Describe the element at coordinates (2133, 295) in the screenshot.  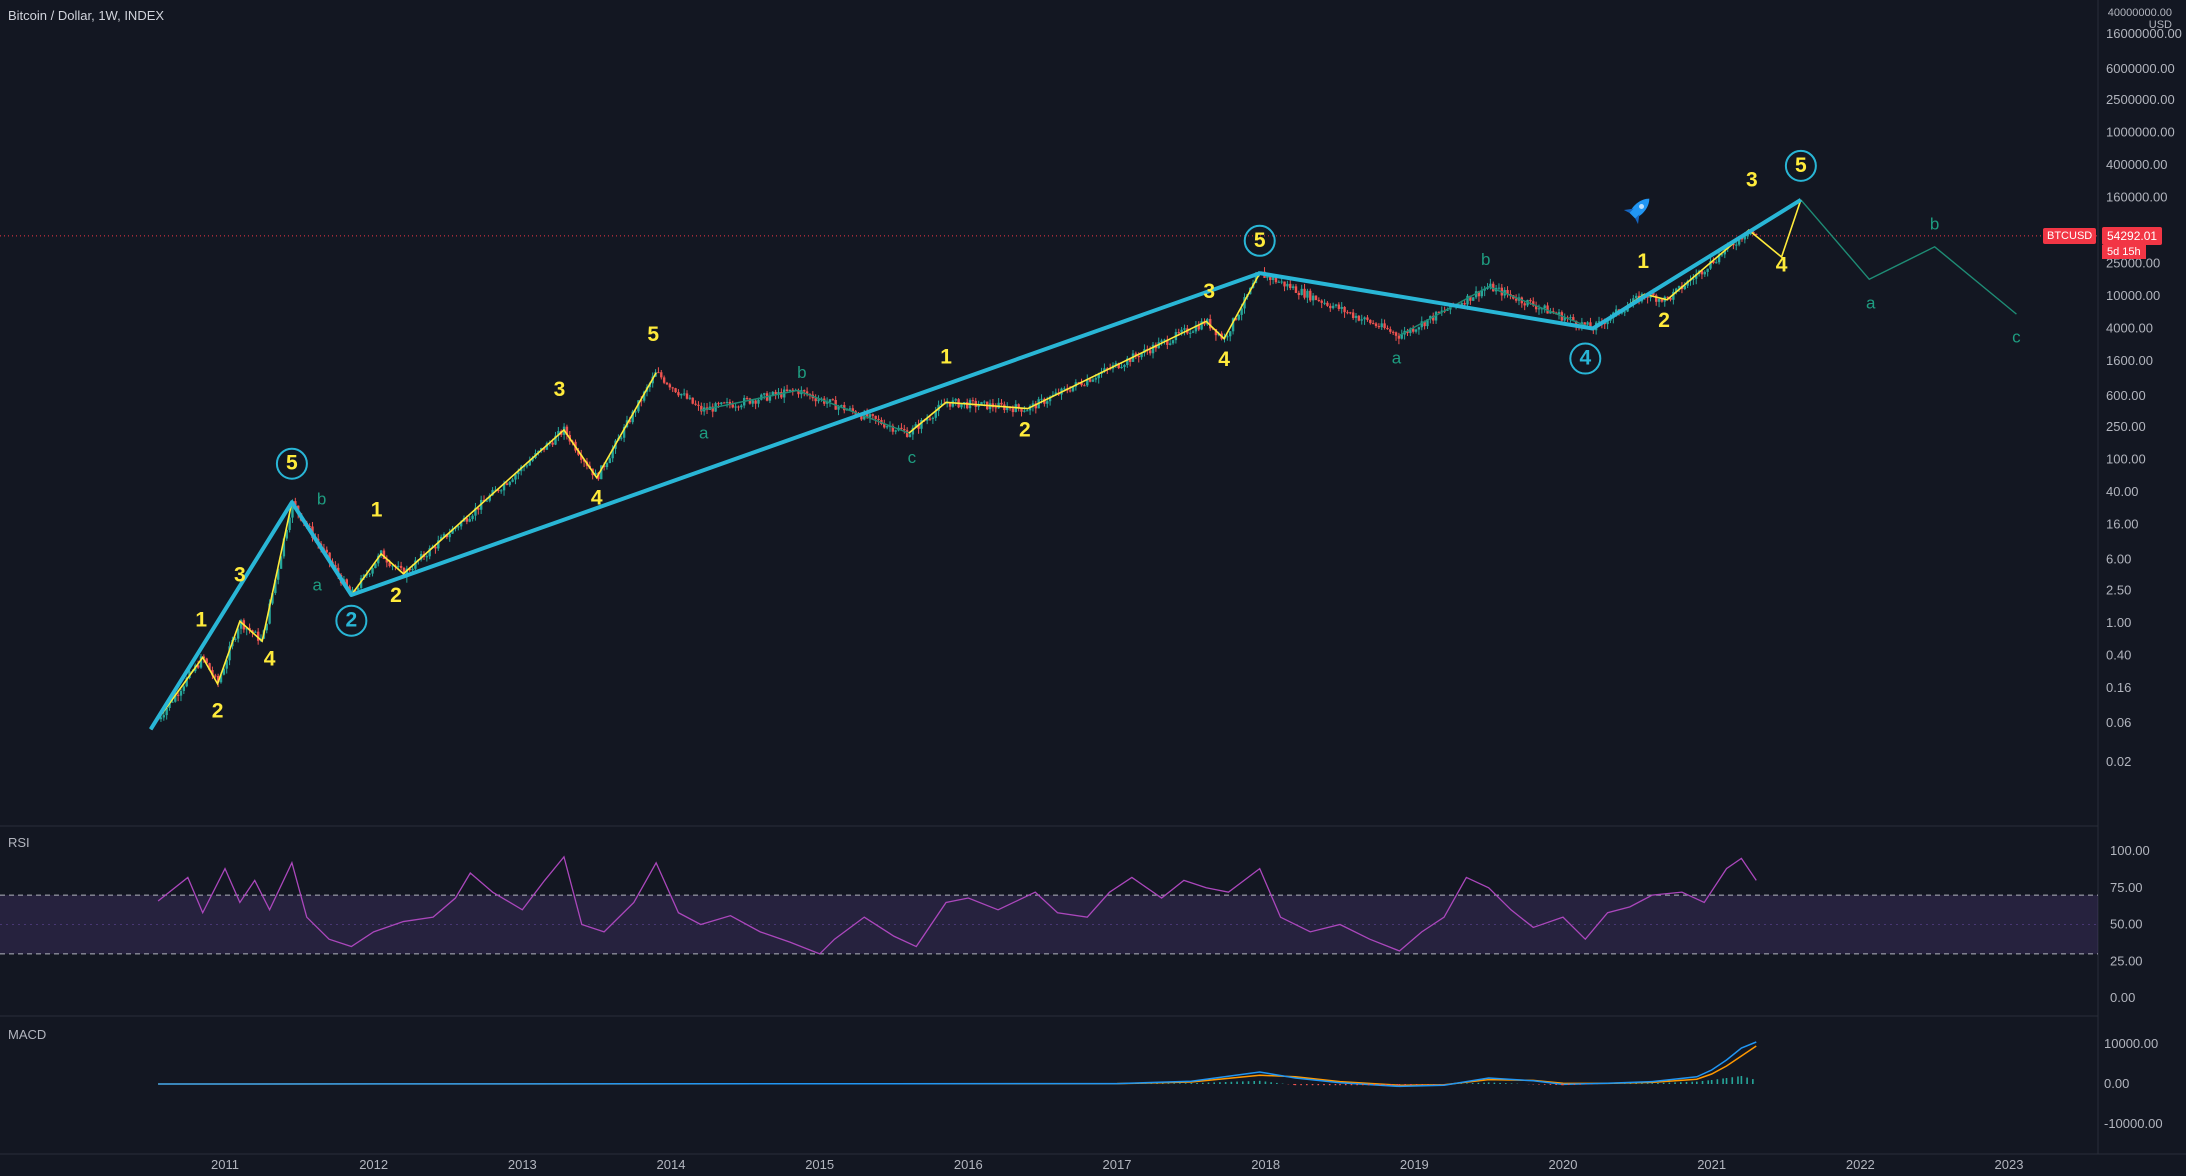
I see `price-tick-label: 10000.00` at that location.